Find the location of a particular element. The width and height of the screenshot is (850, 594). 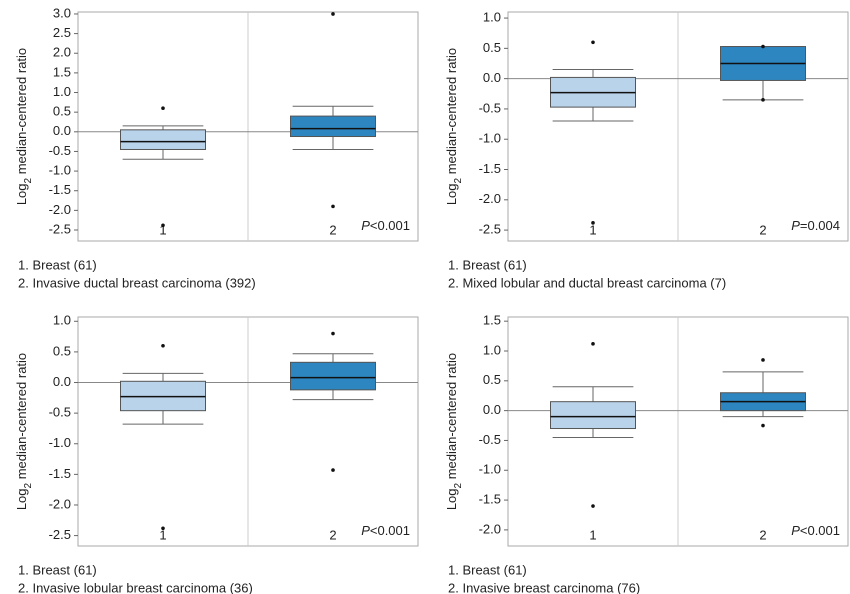

y-tick-label: 3.0 is located at coordinates (62, 12).